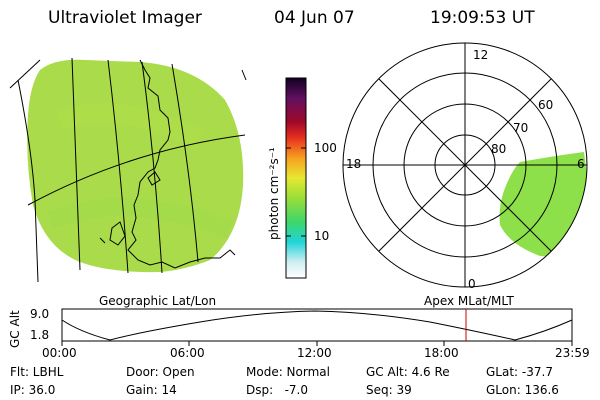  Describe the element at coordinates (543, 204) in the screenshot. I see `auroral-oval` at that location.